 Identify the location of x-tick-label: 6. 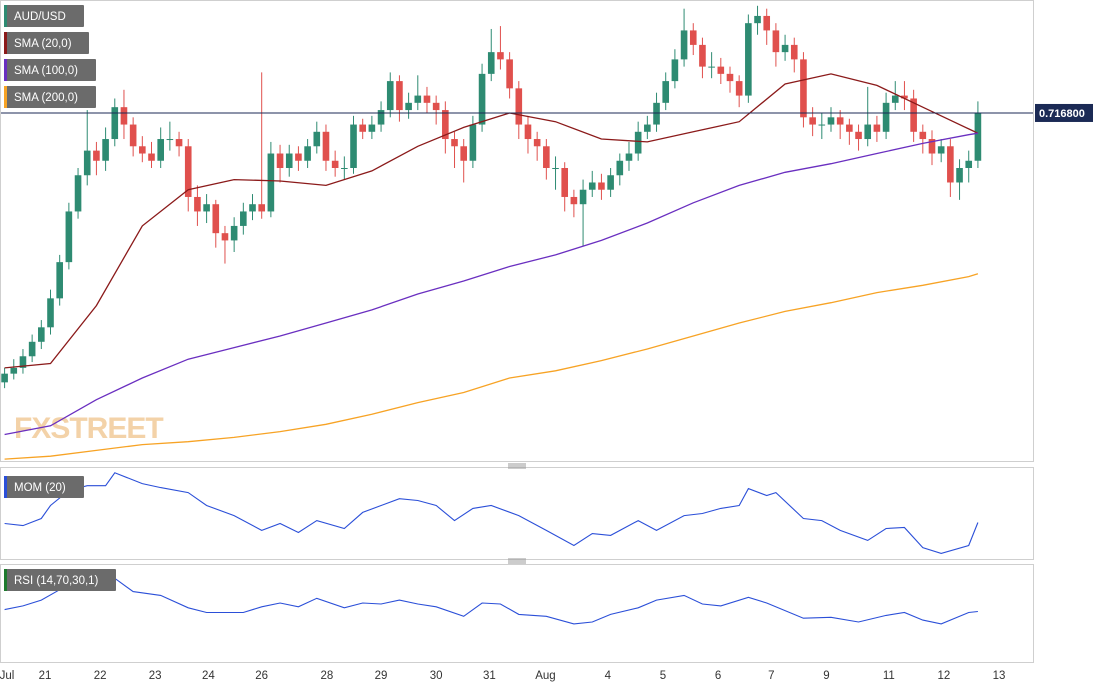
(718, 676).